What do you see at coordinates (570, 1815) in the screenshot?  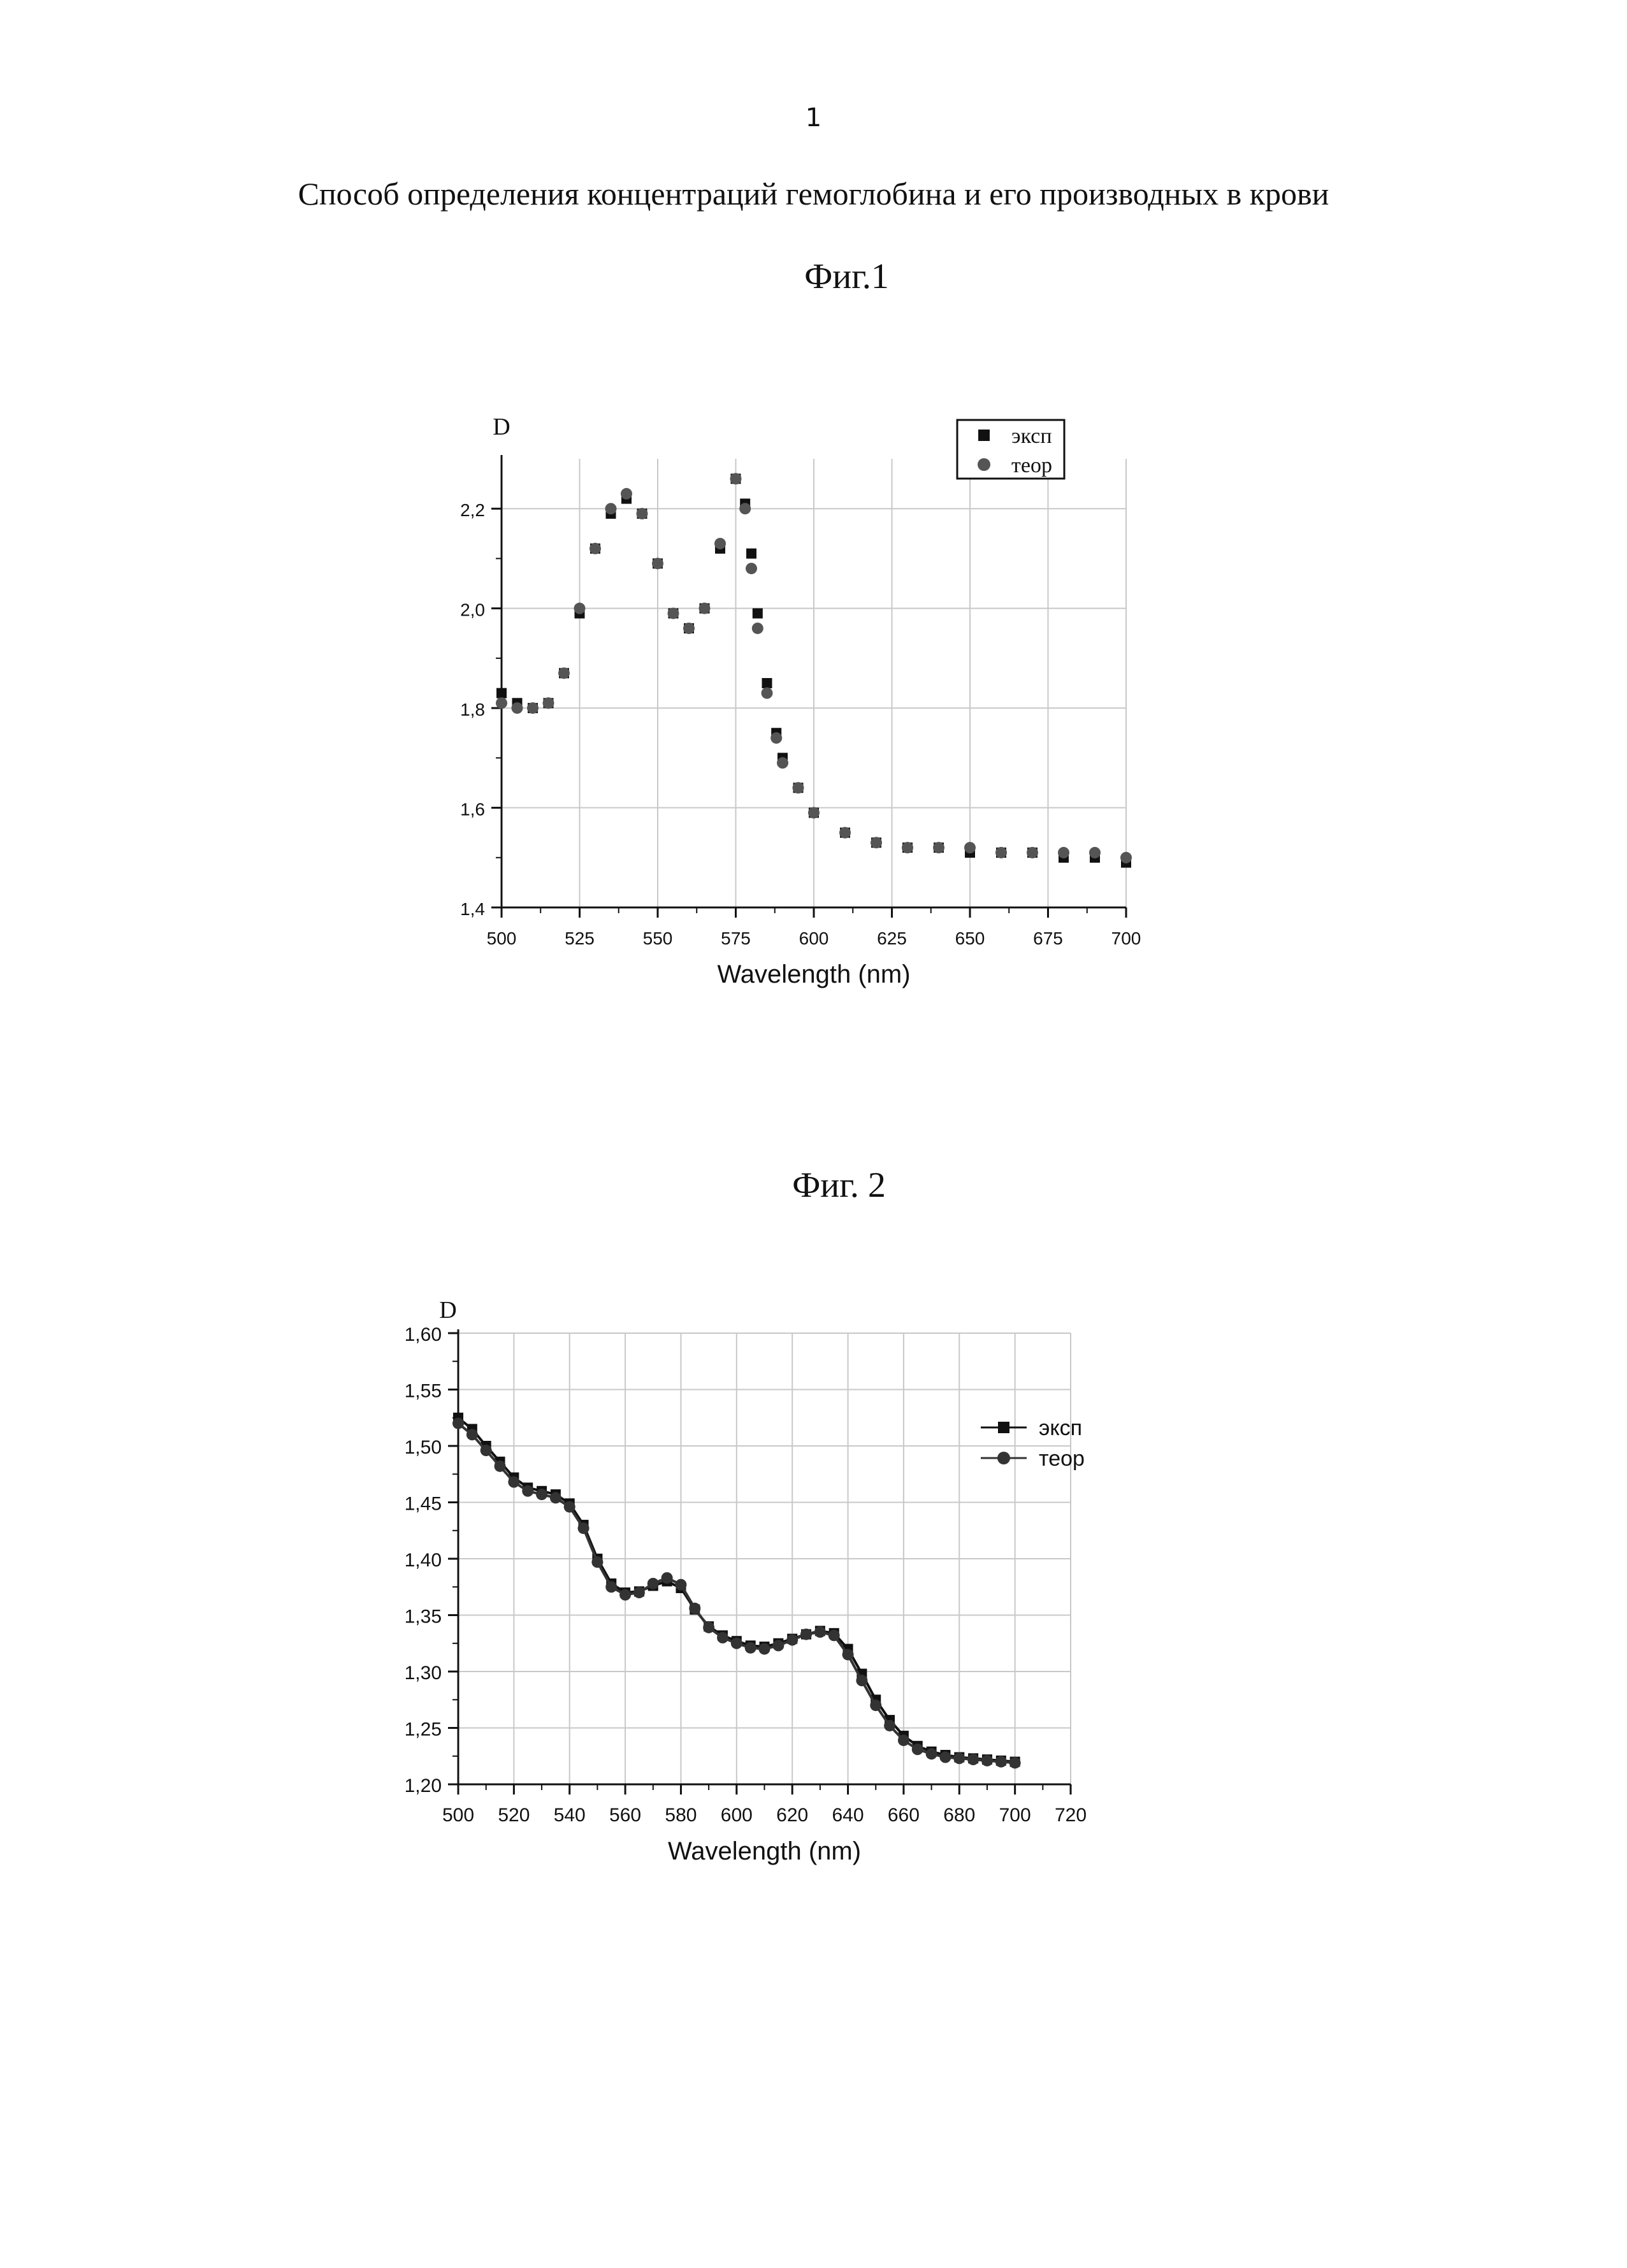 I see `x-tick-label: 540` at bounding box center [570, 1815].